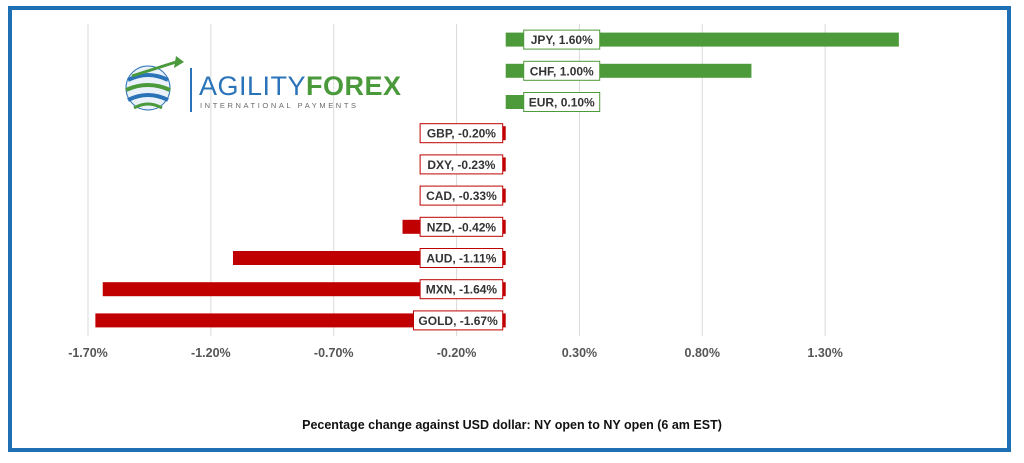  I want to click on data-label-cad: CAD, -0.33%, so click(461, 195).